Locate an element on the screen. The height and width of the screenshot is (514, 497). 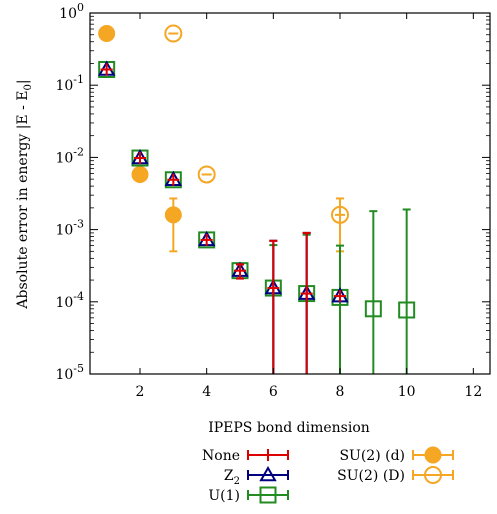
legend-label: None is located at coordinates (221, 456).